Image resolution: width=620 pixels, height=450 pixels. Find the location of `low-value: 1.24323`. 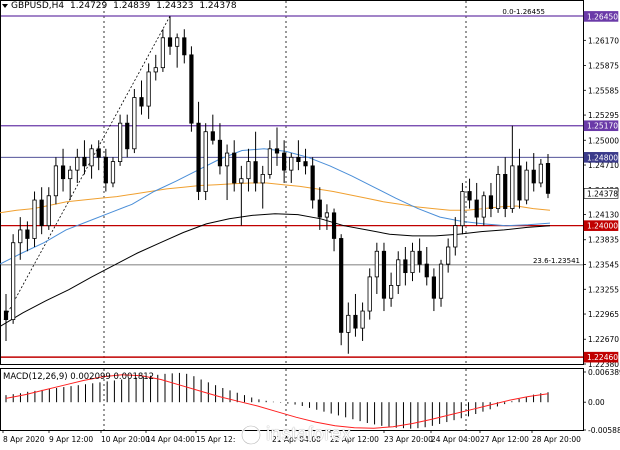

low-value: 1.24323 is located at coordinates (175, 6).